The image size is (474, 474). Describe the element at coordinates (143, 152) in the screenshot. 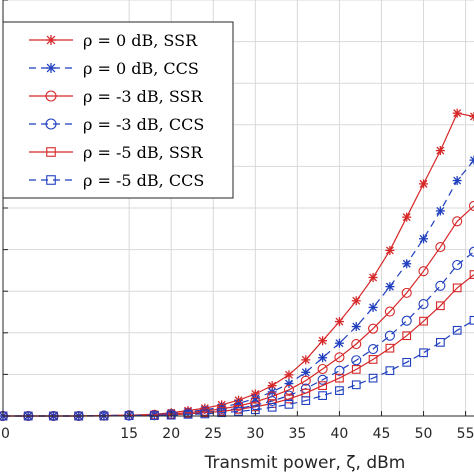

I see `legend-label: ρ = -5 dB, SSR` at that location.